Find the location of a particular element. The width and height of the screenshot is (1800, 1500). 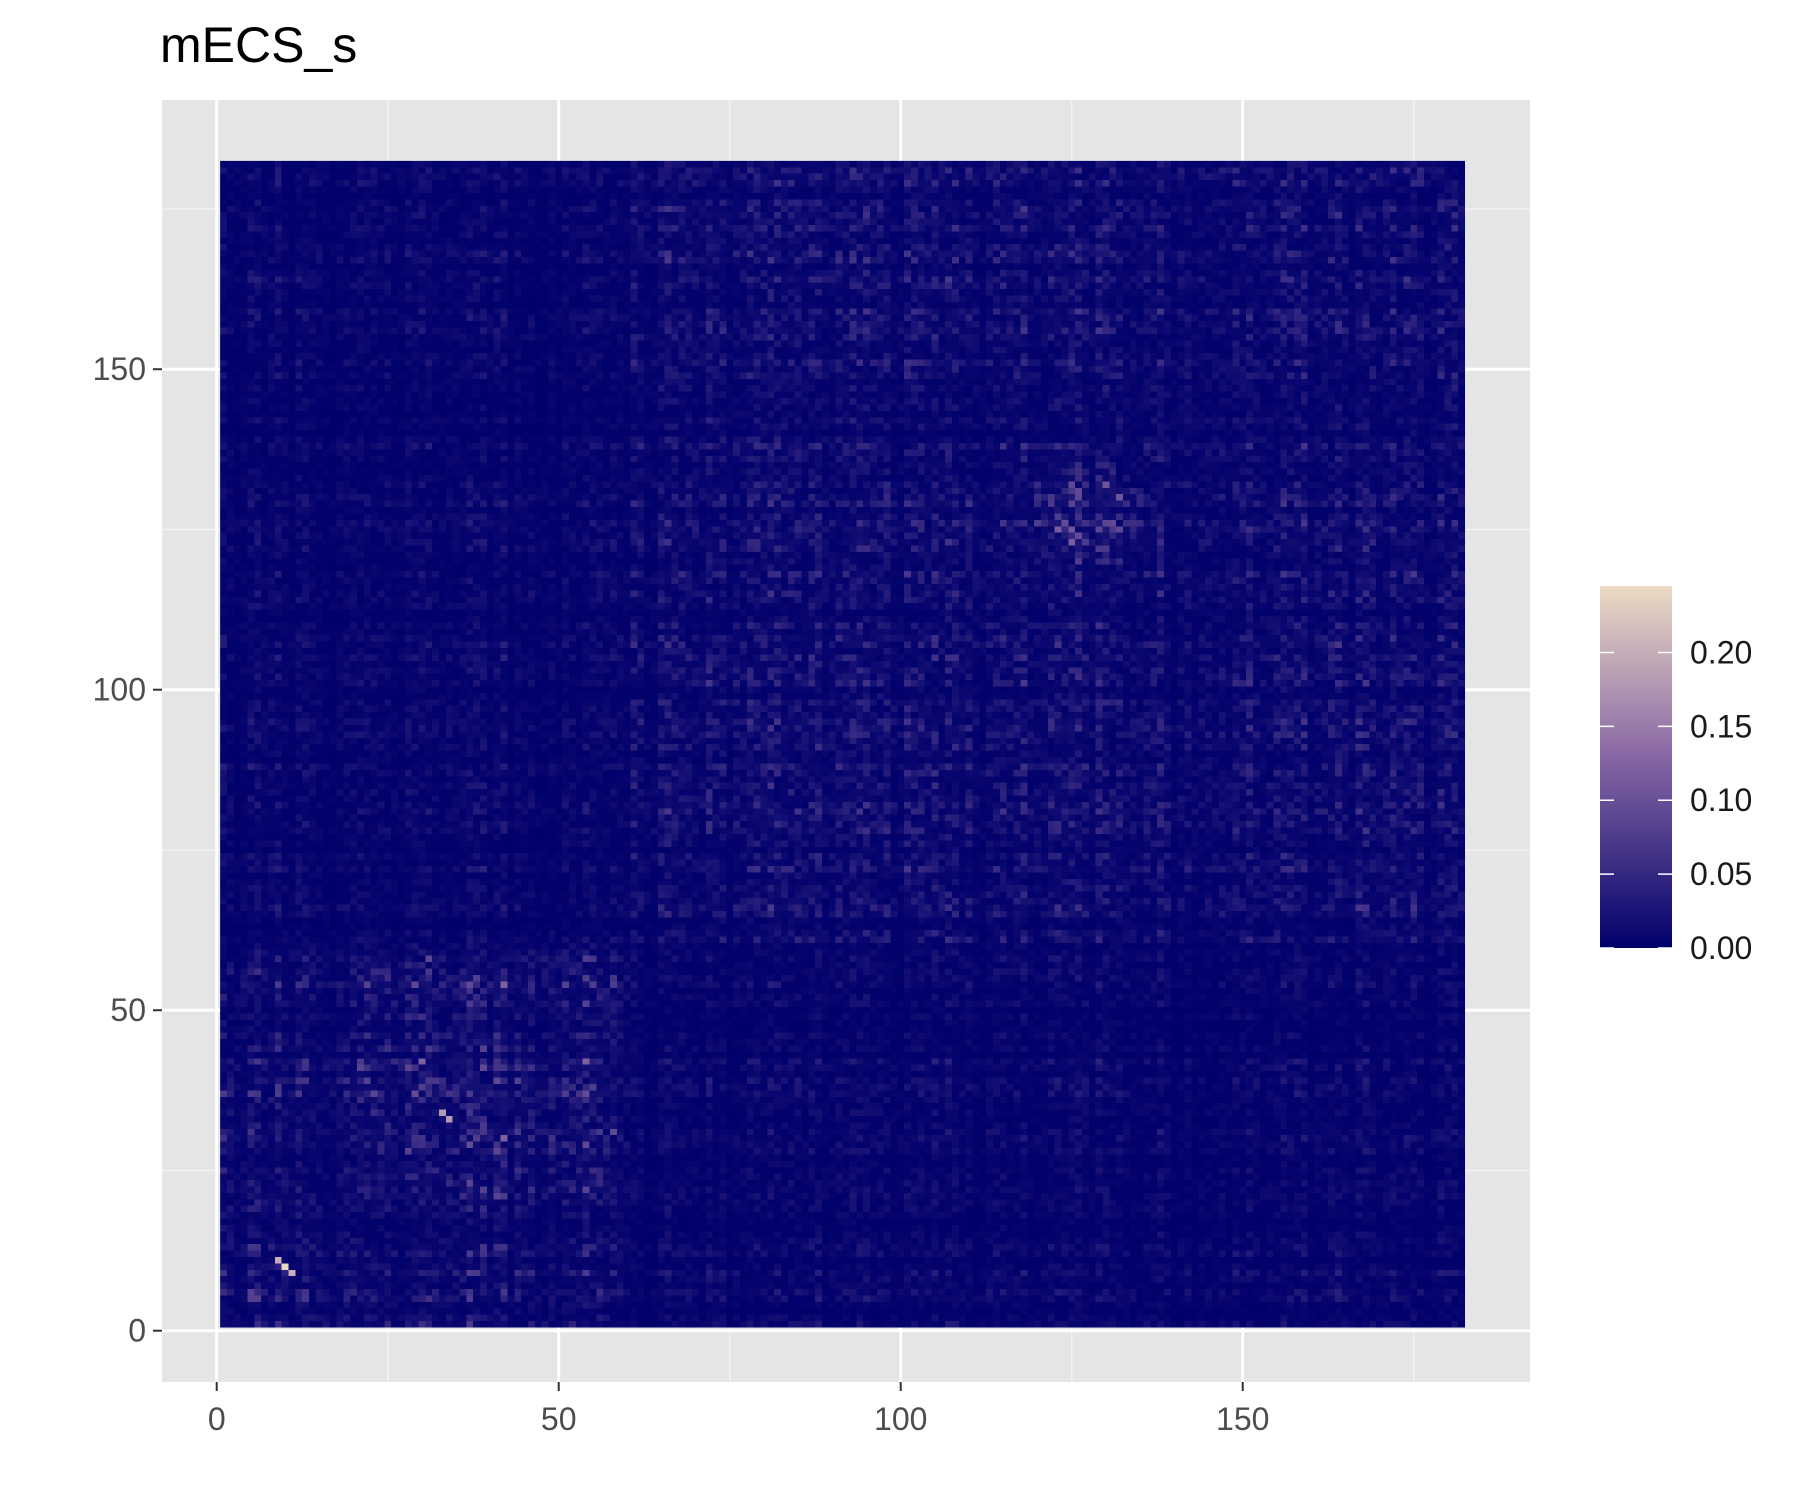

color-legend: 0.00 0.05 0.10 0.15 0.20 is located at coordinates (1676, 776).